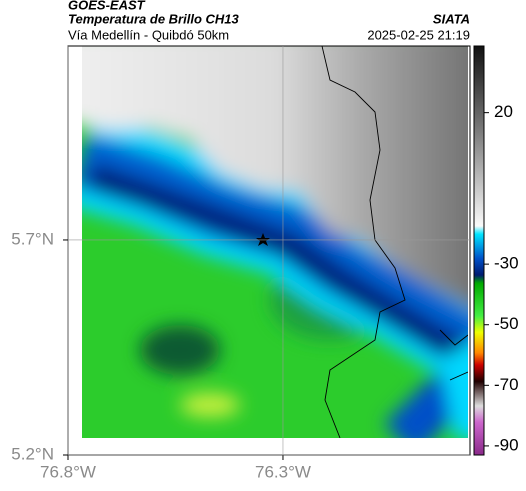 This screenshot has width=526, height=491. What do you see at coordinates (418, 34) in the screenshot?
I see `datetime: 2025-02-25 21:19` at bounding box center [418, 34].